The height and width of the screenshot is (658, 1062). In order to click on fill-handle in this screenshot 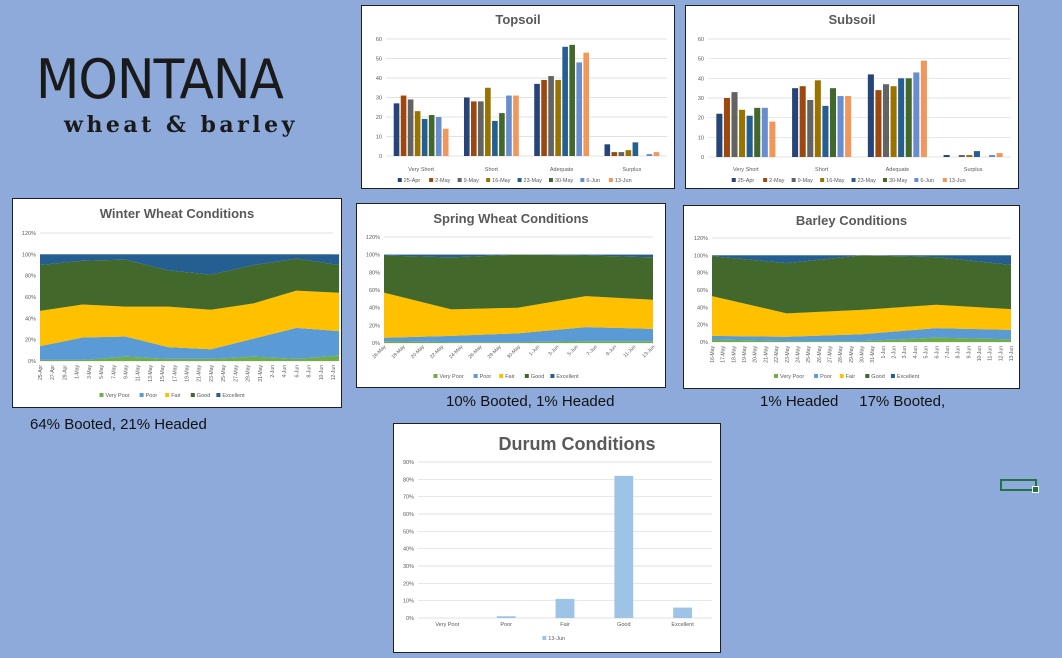, I will do `click(1035, 489)`.